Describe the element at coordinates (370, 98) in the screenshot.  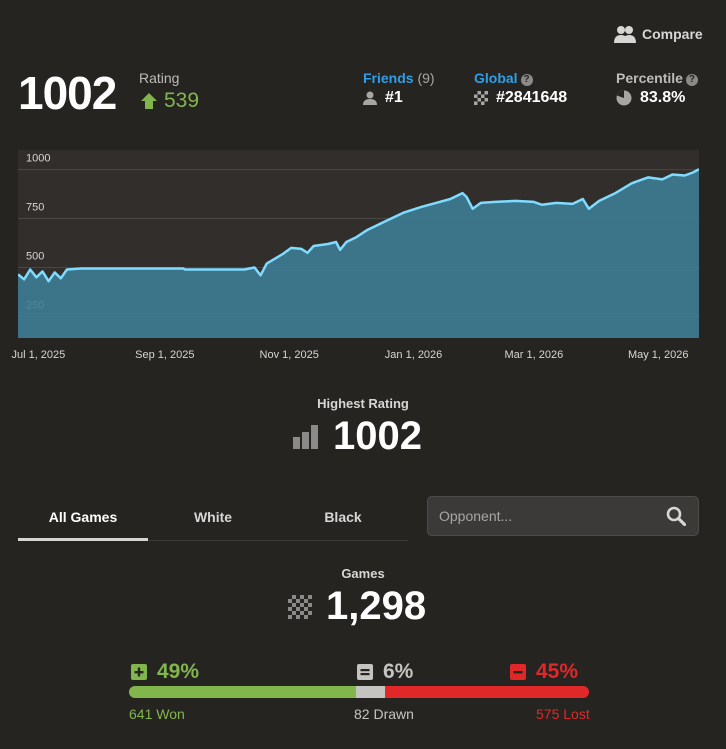
I see `person-icon` at that location.